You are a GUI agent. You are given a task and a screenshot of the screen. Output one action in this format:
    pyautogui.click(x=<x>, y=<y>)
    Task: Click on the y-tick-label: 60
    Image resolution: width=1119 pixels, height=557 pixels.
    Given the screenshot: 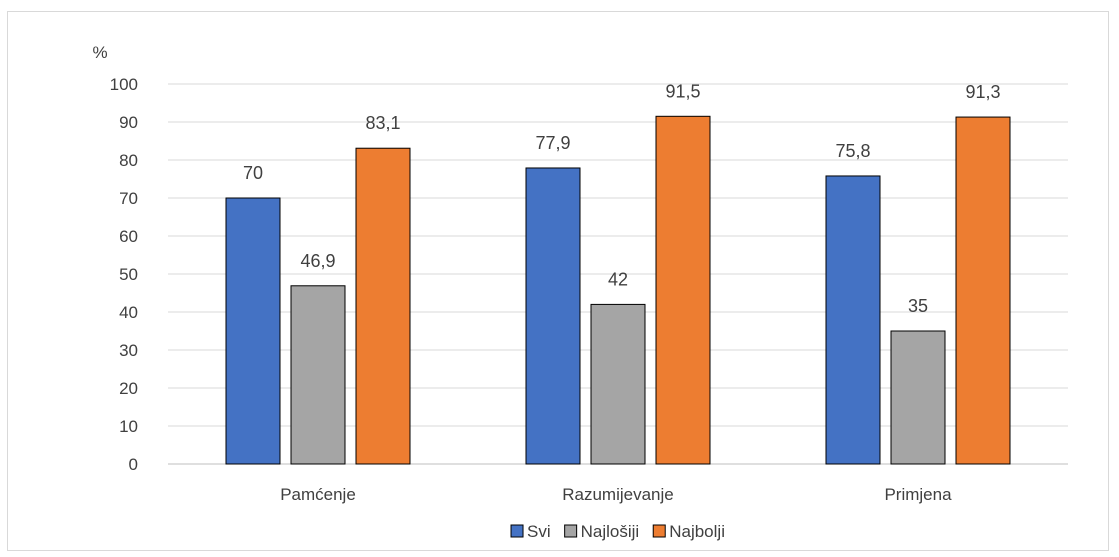 What is the action you would take?
    pyautogui.click(x=128, y=236)
    